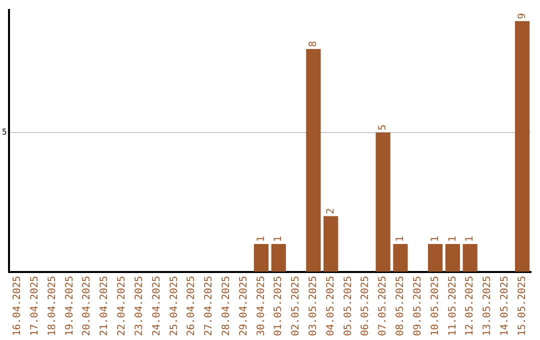 The image size is (540, 340). Describe the element at coordinates (470, 306) in the screenshot. I see `x-tick-label: 12.05.2025` at that location.